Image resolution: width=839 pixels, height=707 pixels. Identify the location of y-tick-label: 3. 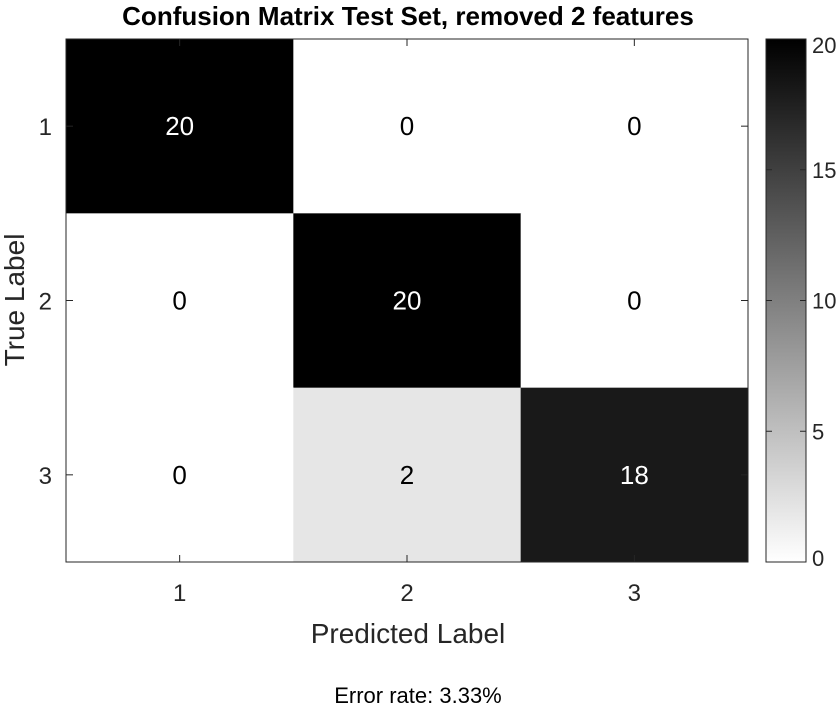
(45, 476).